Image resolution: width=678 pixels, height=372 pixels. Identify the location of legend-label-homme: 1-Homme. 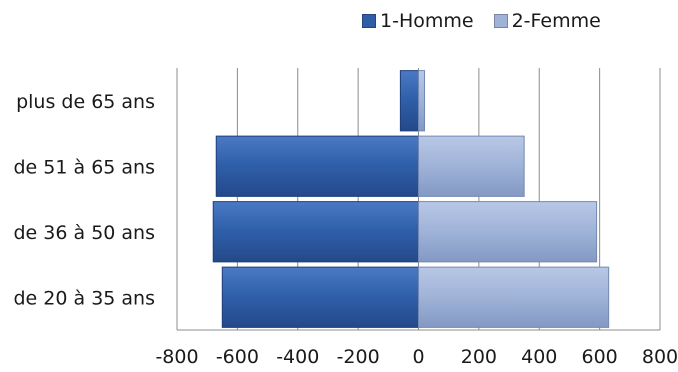
(427, 21).